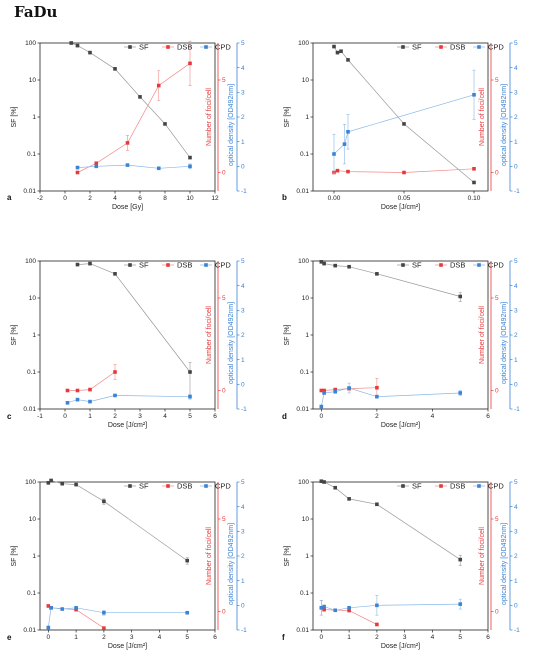 The height and width of the screenshot is (661, 550). What do you see at coordinates (31, 593) in the screenshot?
I see `y-tick-label: 0.1` at bounding box center [31, 593].